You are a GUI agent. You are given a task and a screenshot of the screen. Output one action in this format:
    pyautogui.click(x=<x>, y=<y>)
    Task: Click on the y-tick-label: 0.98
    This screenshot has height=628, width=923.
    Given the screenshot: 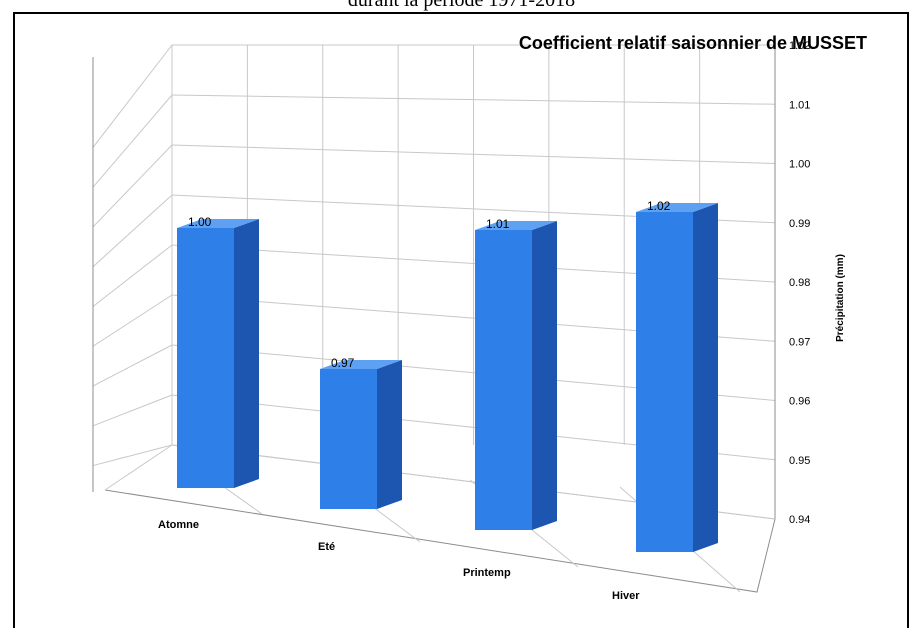 What is the action you would take?
    pyautogui.click(x=799, y=283)
    